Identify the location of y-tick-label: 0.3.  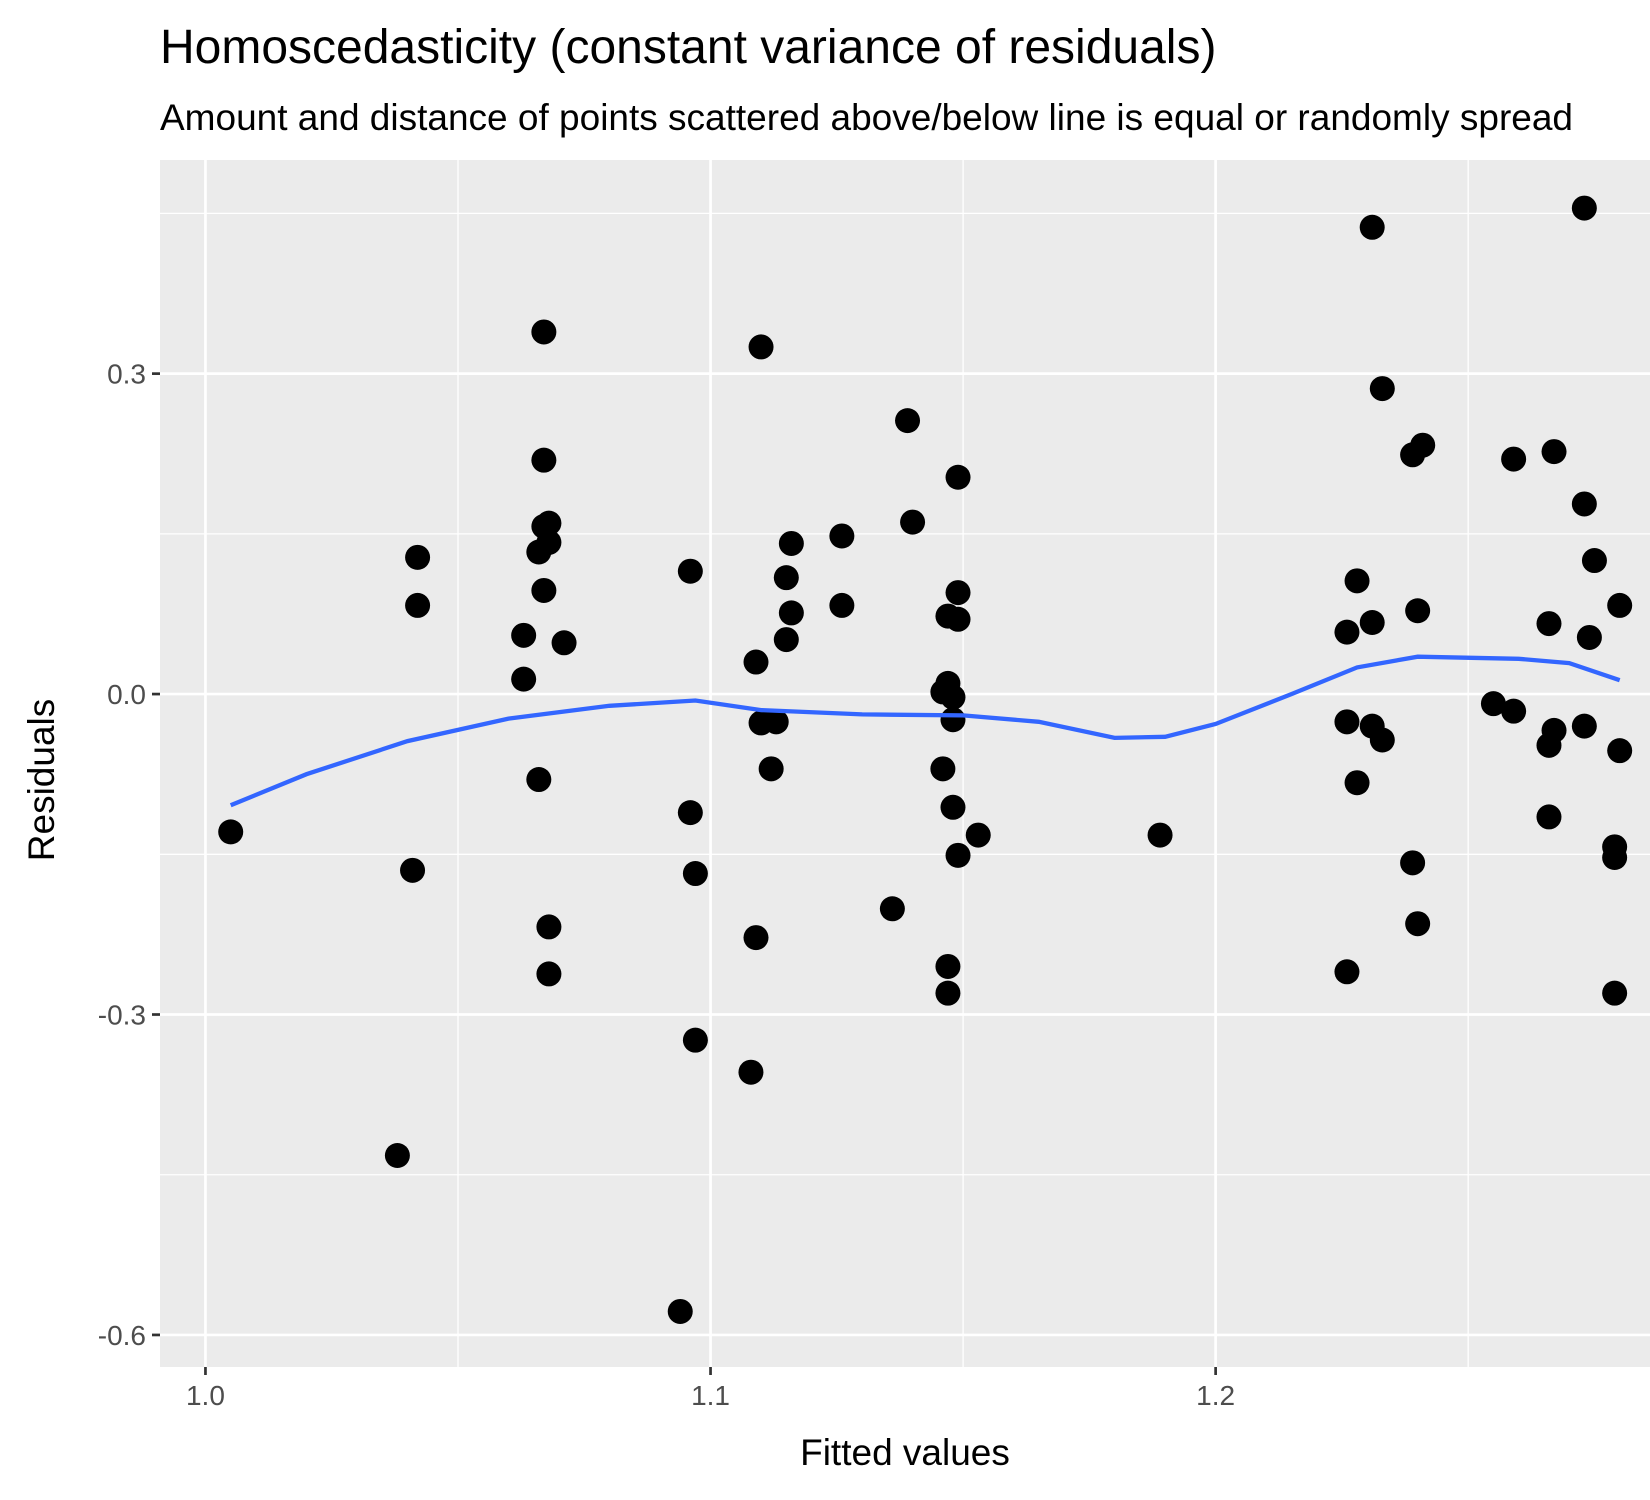
(126, 374).